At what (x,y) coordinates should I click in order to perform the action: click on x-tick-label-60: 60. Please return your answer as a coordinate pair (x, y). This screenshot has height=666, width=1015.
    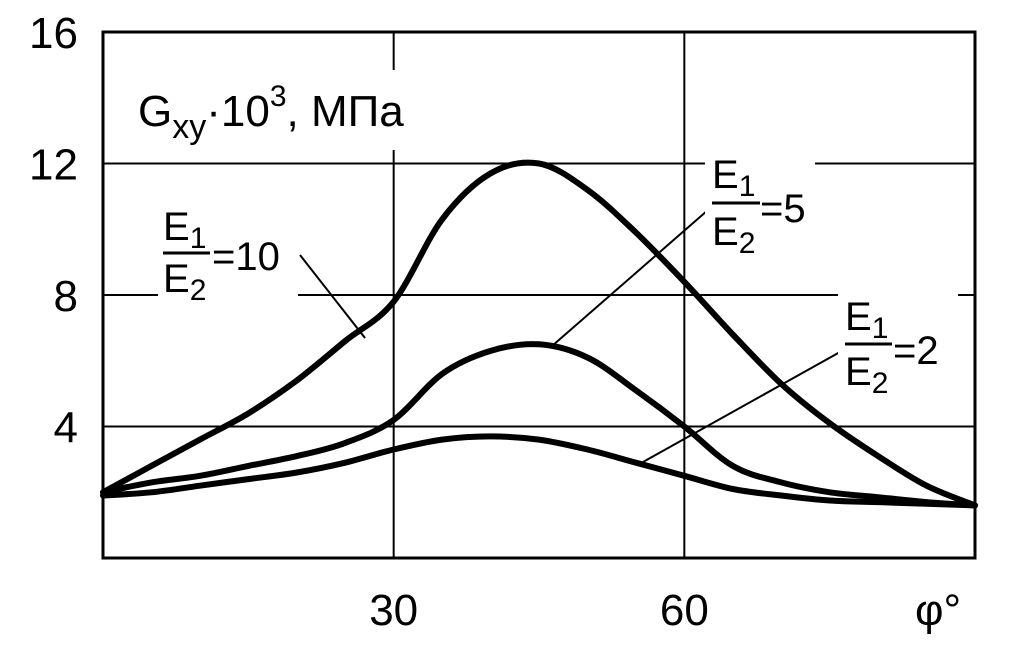
    Looking at the image, I should click on (684, 610).